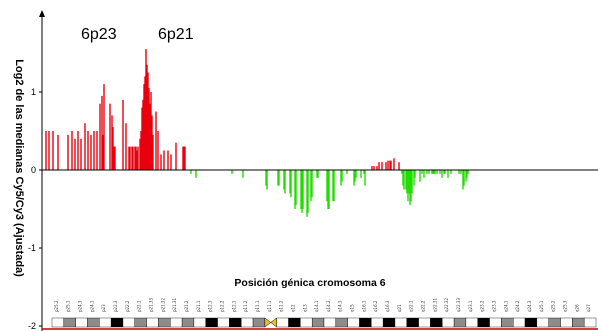 The height and width of the screenshot is (331, 598). Describe the element at coordinates (139, 306) in the screenshot. I see `band-label: p22.1` at that location.